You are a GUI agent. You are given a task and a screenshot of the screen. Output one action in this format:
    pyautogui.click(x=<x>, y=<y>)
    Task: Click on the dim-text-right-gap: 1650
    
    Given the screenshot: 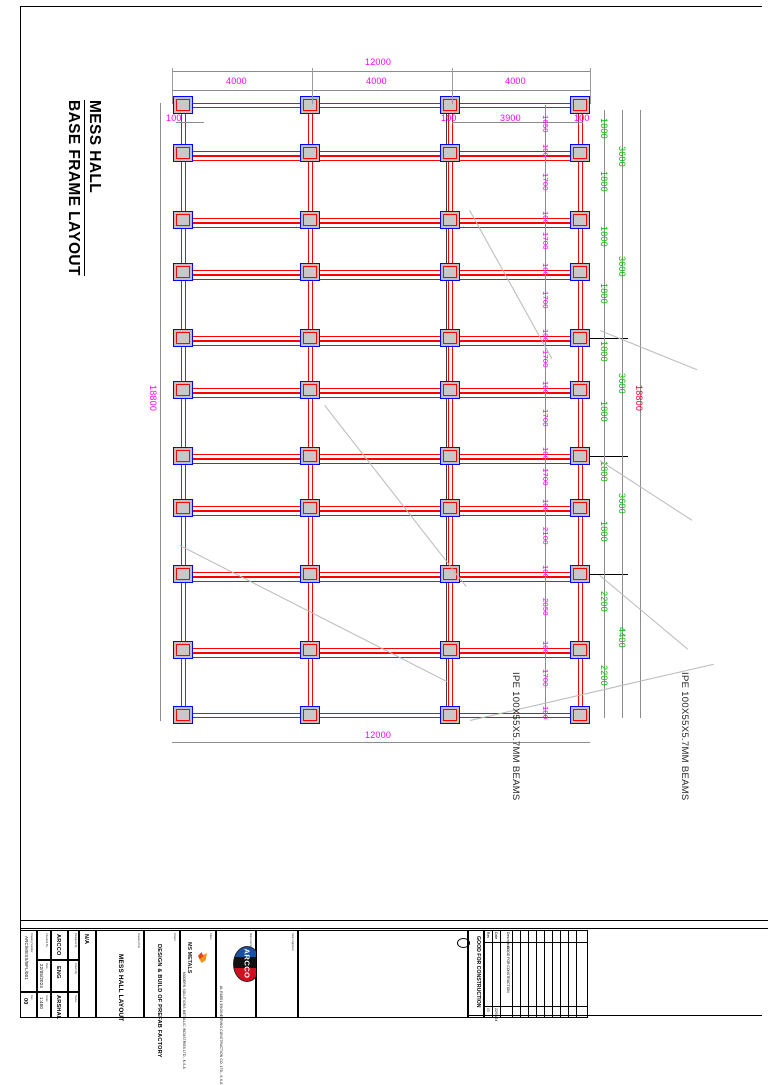 What is the action you would take?
    pyautogui.click(x=545, y=124)
    